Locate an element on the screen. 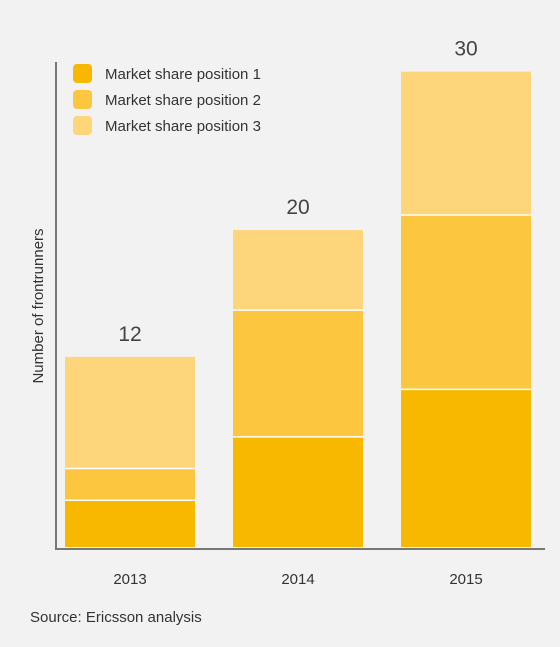 The height and width of the screenshot is (647, 560). legend-label-3: Market share position 3 is located at coordinates (183, 126).